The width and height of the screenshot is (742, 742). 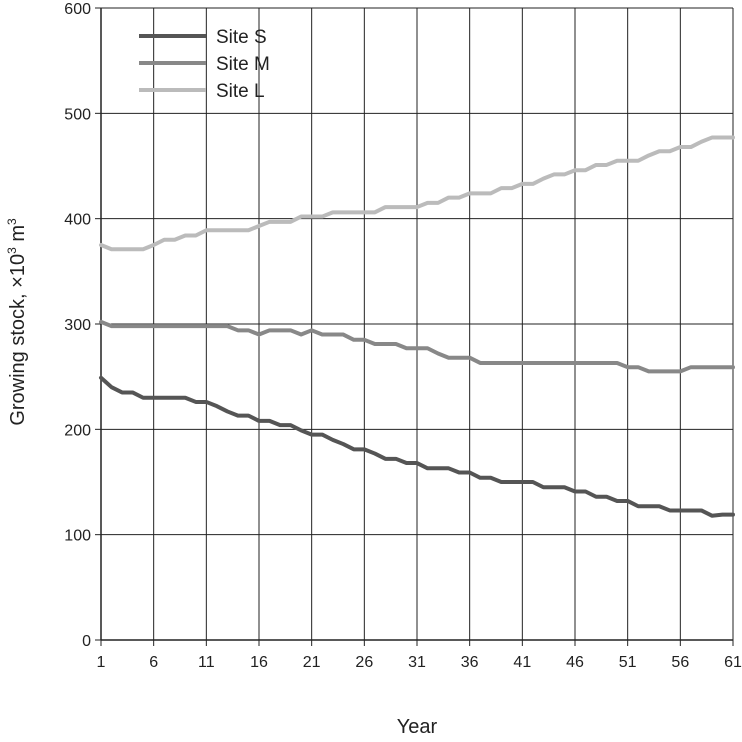 I want to click on legend-label-site-s: Site S, so click(x=241, y=37).